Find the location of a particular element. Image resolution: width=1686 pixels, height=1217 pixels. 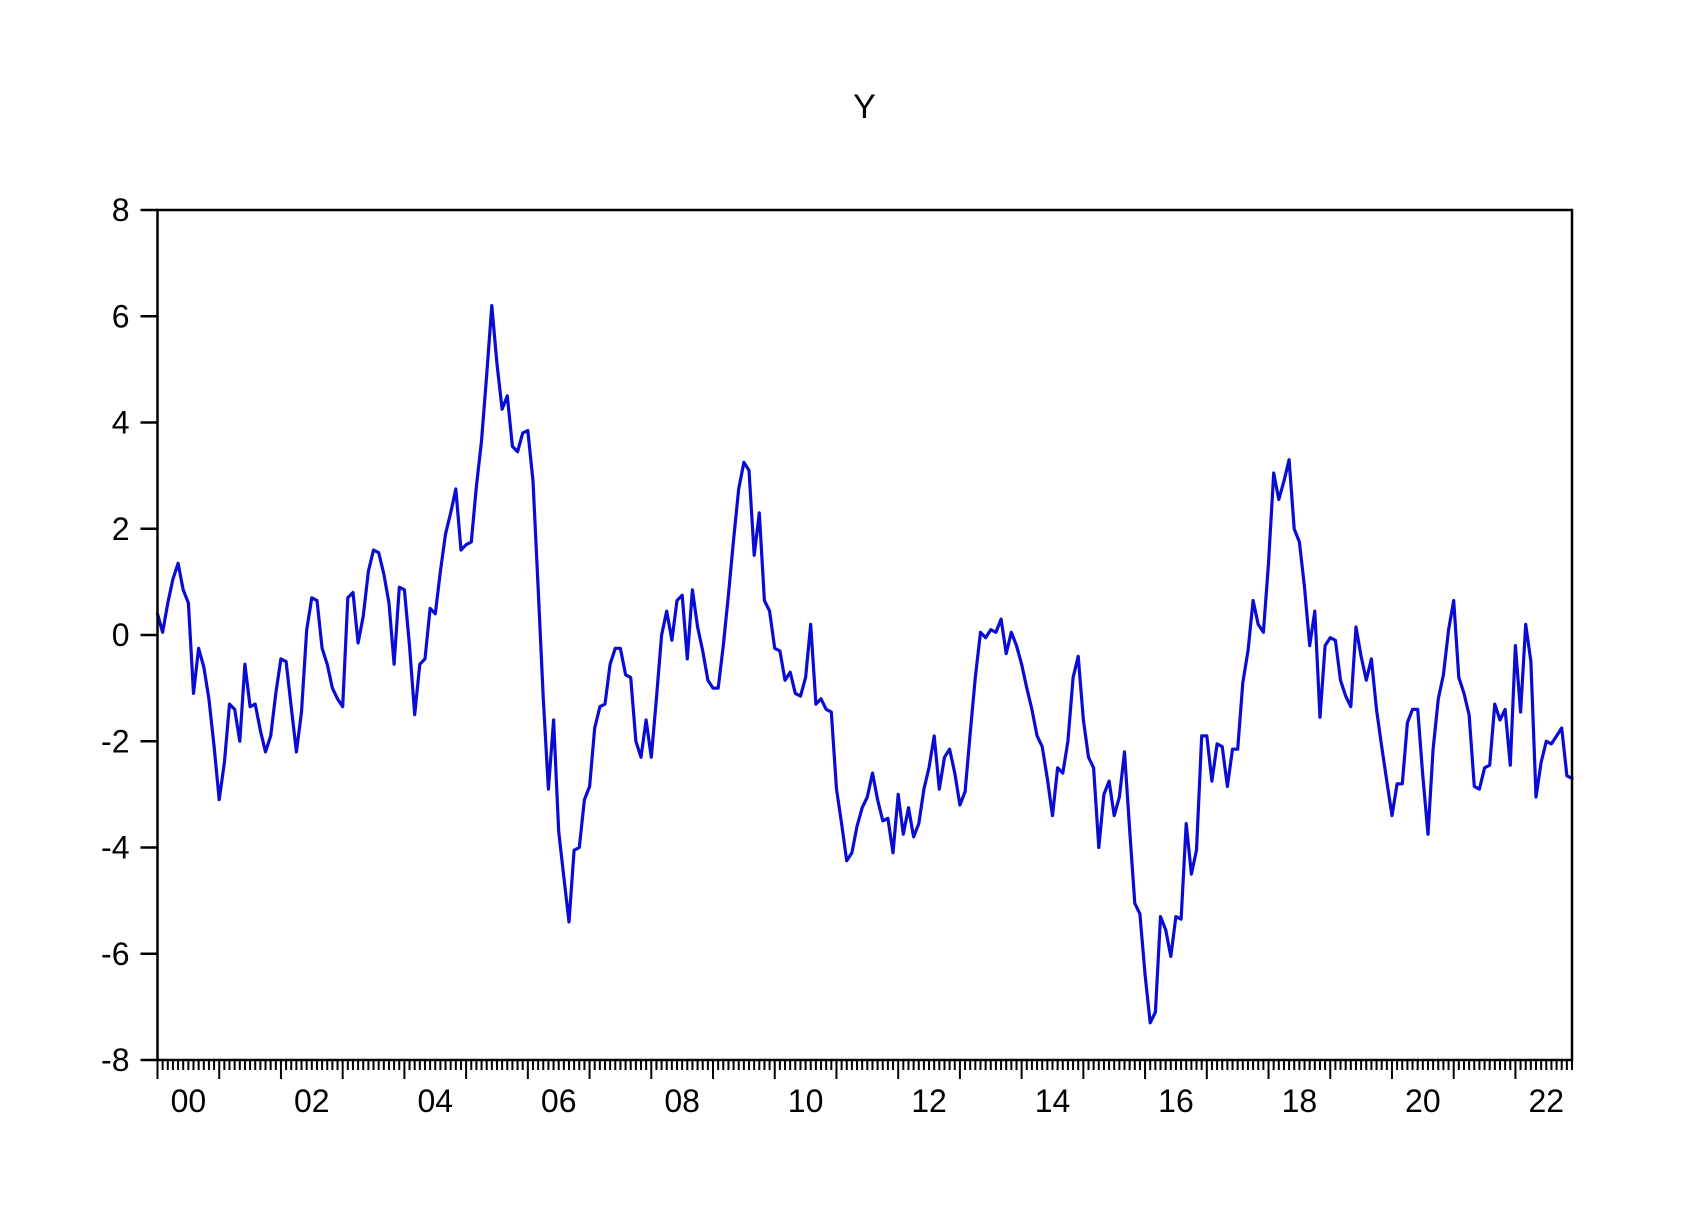

x-tick-label: 16 is located at coordinates (1176, 1101).